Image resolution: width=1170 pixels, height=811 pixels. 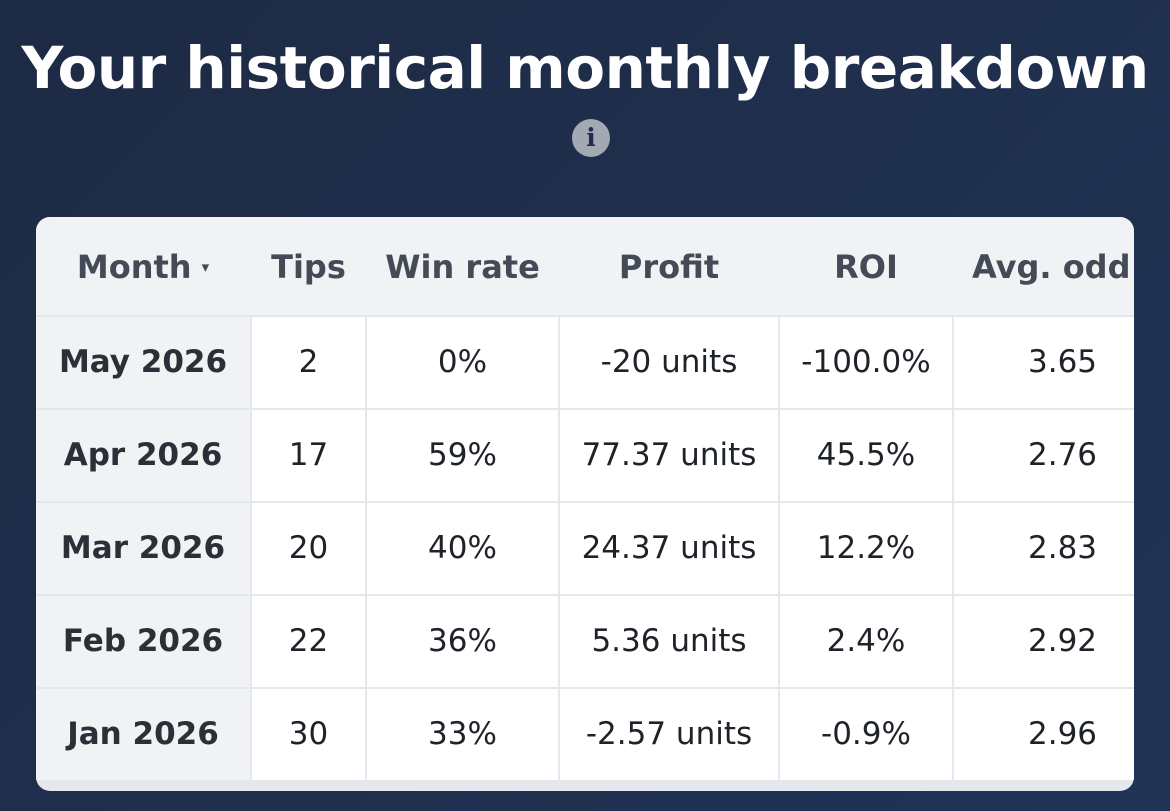 I want to click on cell-win-rate: 36%, so click(x=462, y=641).